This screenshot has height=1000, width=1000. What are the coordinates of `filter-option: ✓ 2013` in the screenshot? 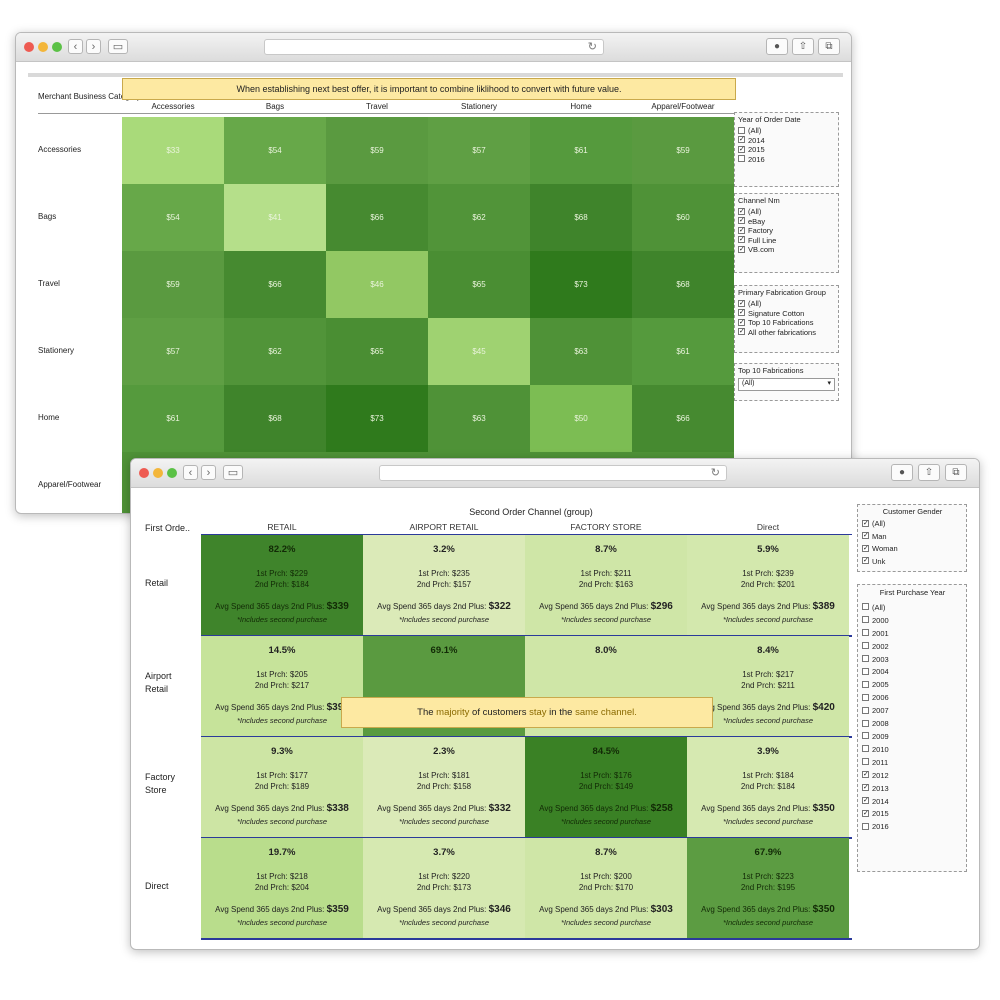 It's located at (912, 789).